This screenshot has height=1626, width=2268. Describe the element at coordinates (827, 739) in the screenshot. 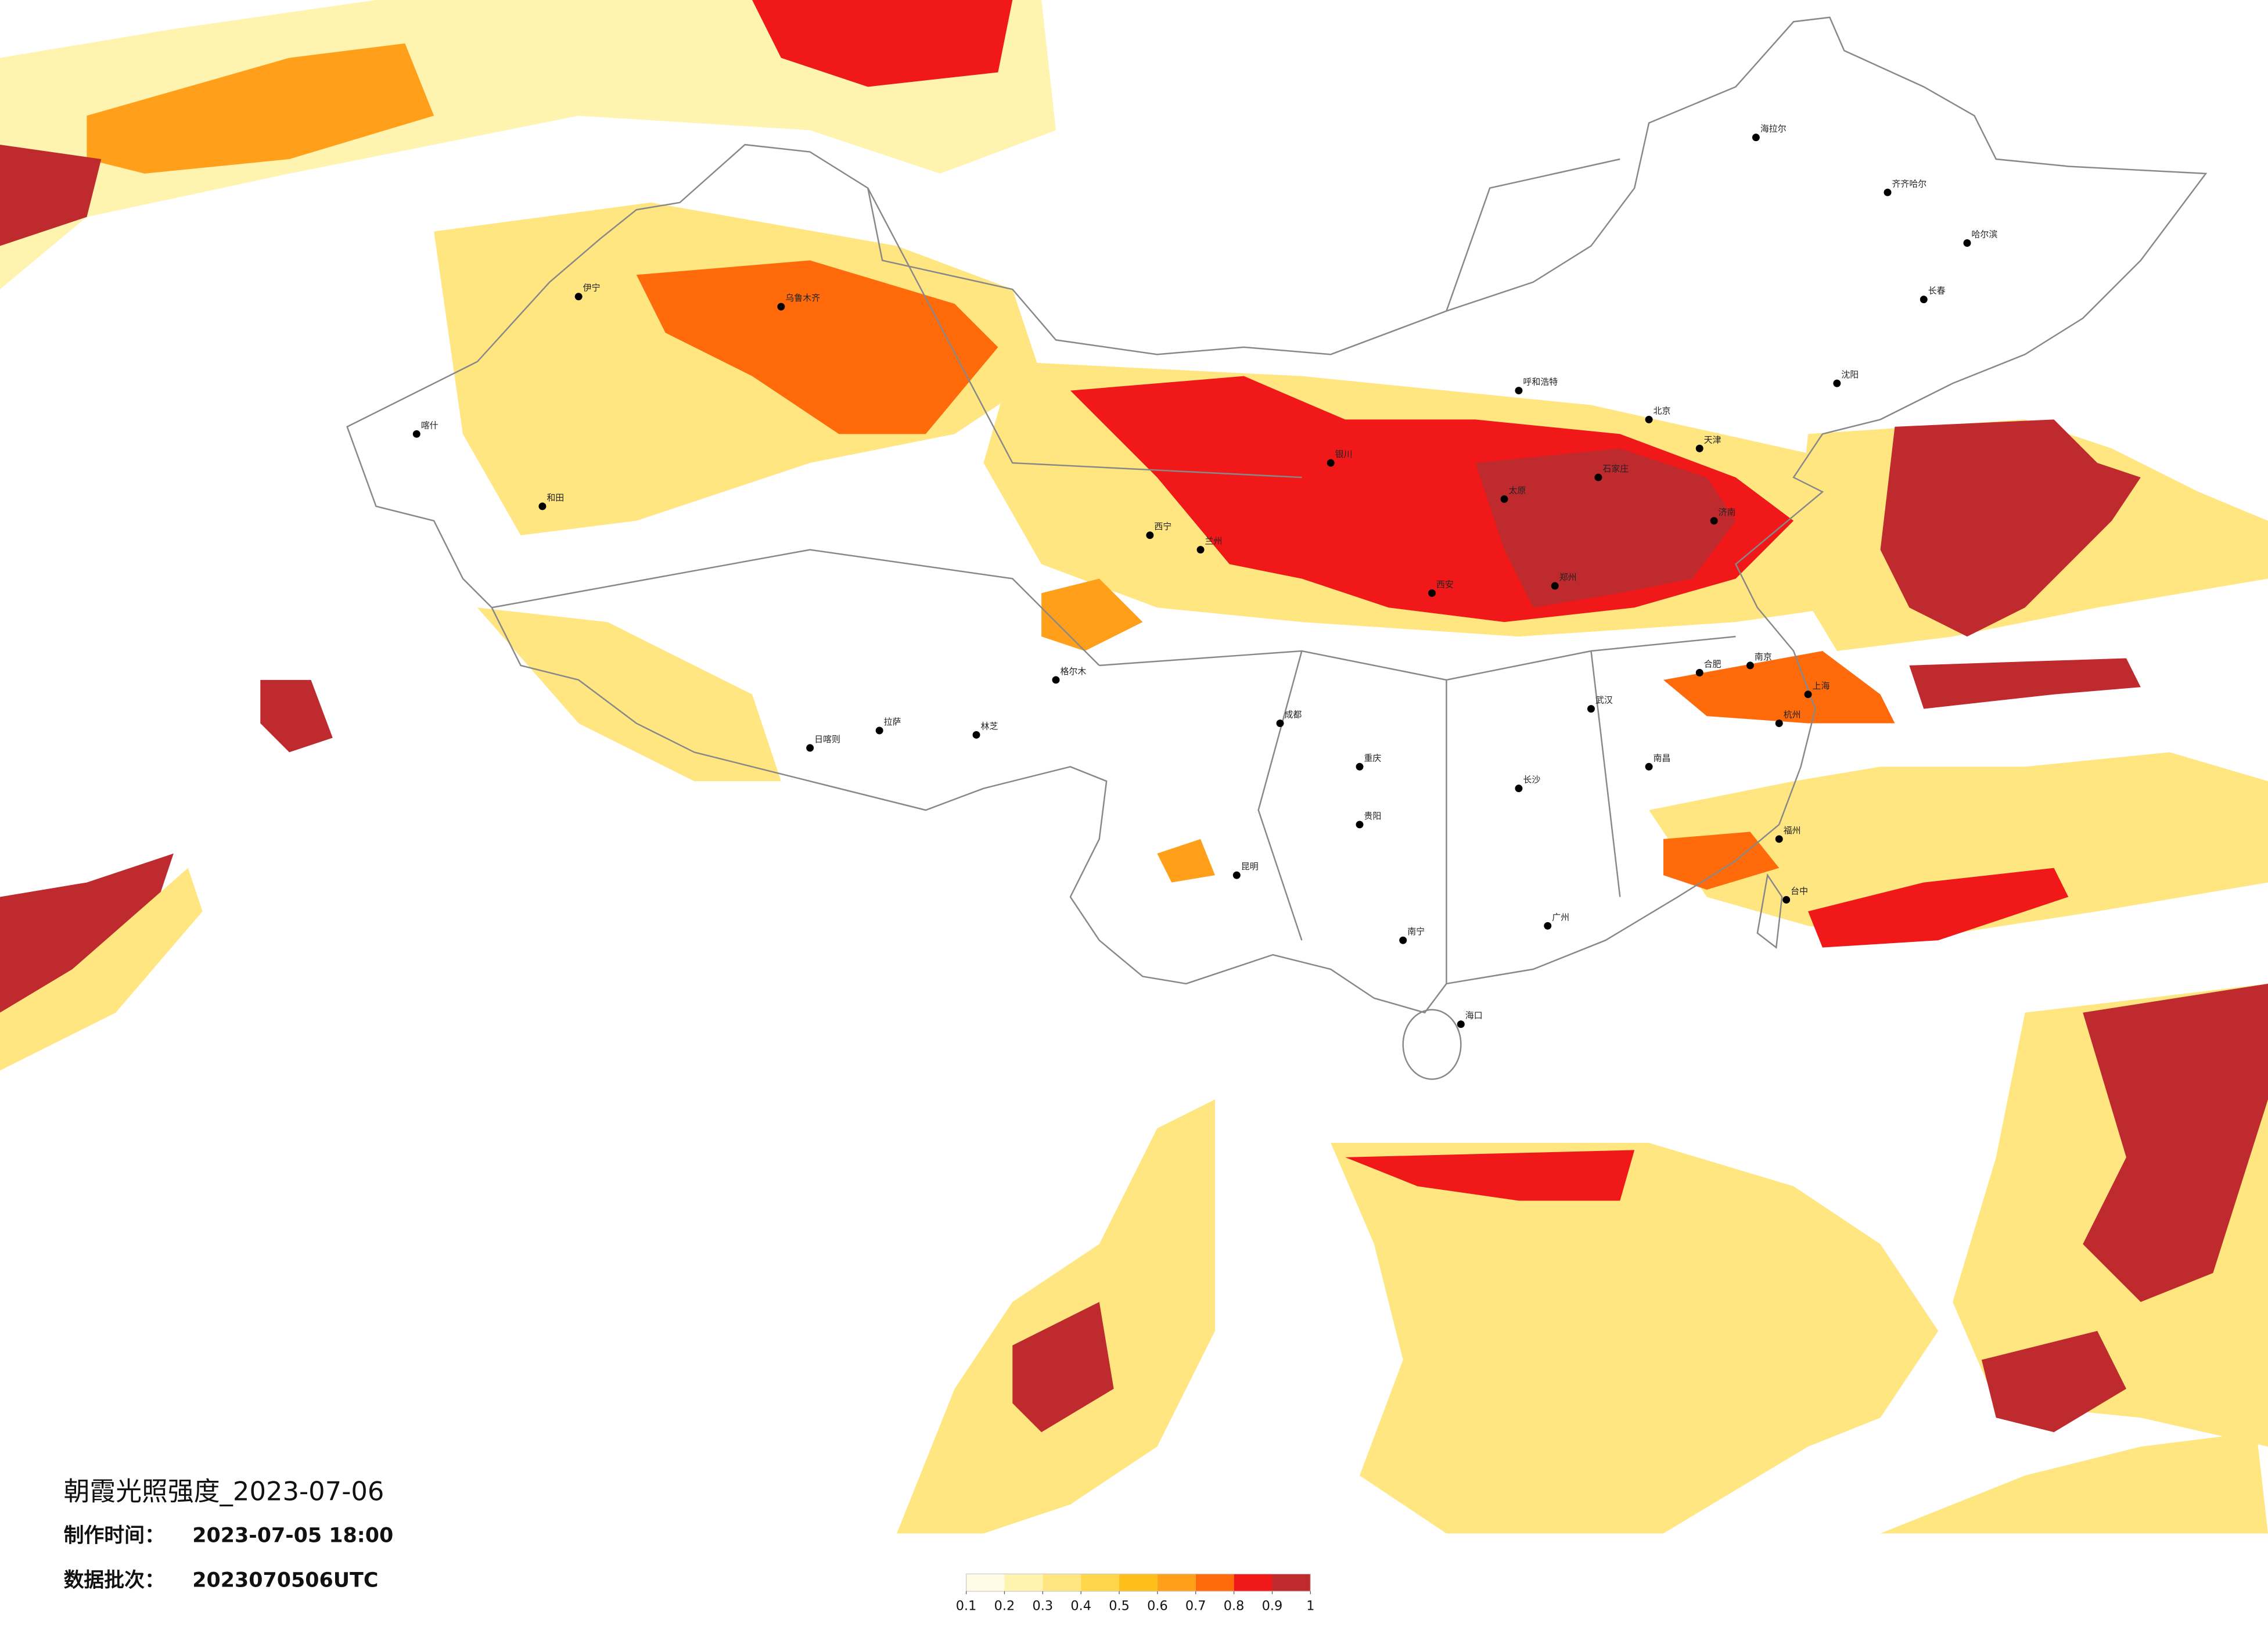

I see `city-label: 日喀则` at that location.